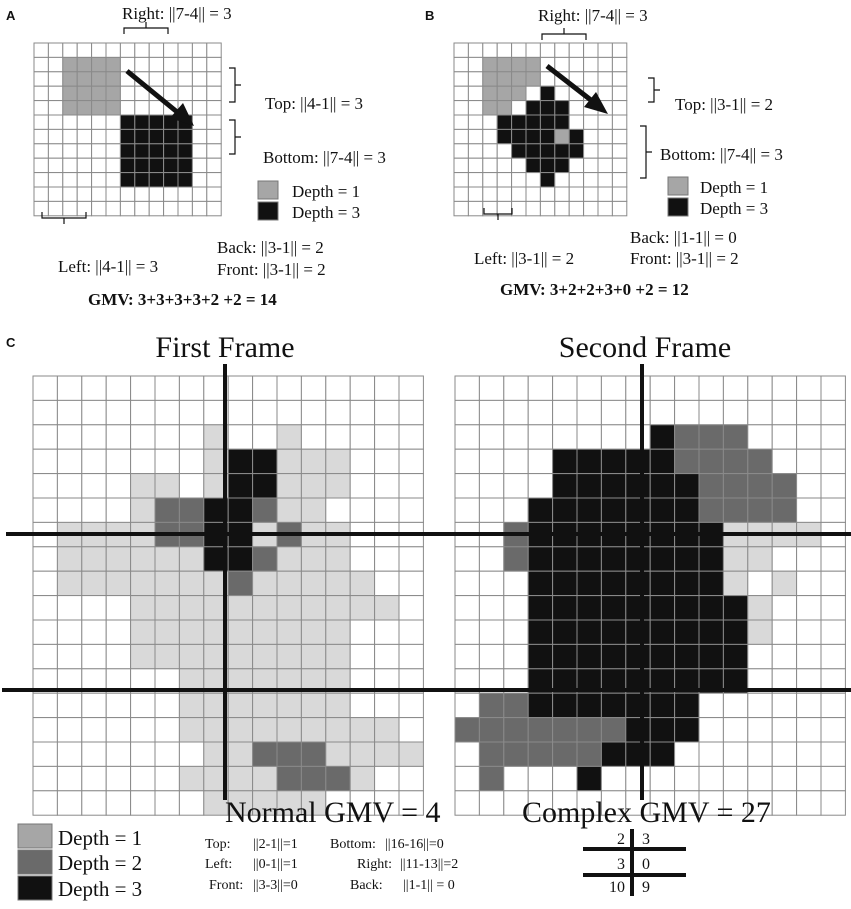  I want to click on panel-b-top-label: Top: ||3-1|| = 2, so click(724, 104).